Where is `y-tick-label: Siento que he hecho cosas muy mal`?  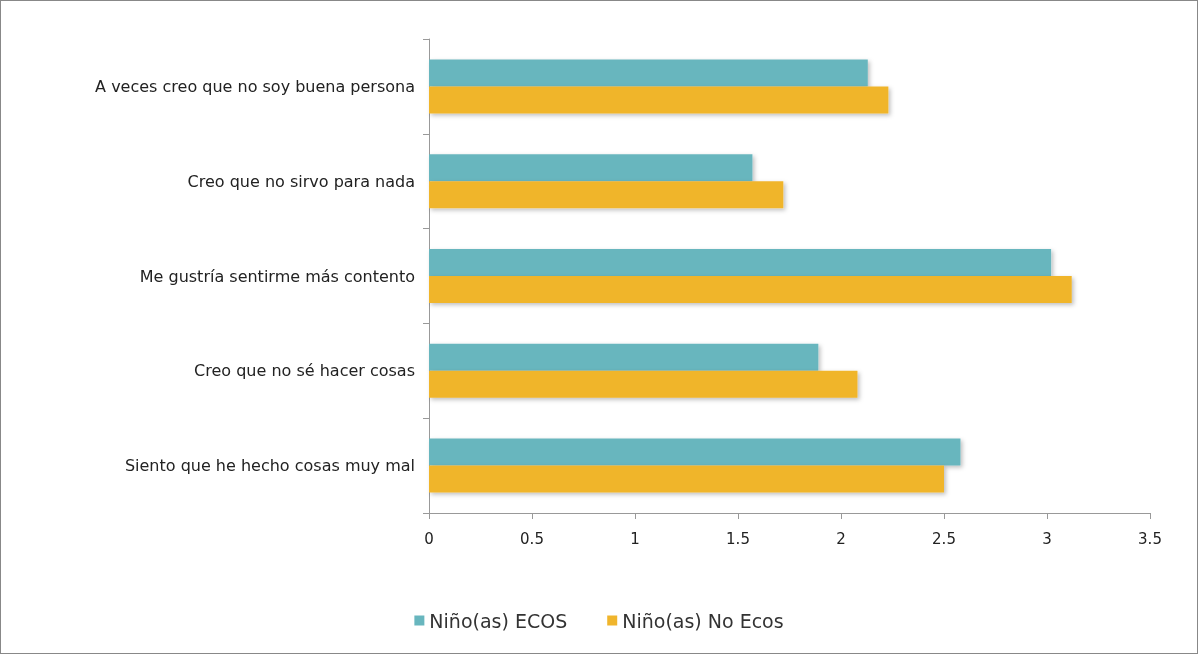
y-tick-label: Siento que he hecho cosas muy mal is located at coordinates (269, 466).